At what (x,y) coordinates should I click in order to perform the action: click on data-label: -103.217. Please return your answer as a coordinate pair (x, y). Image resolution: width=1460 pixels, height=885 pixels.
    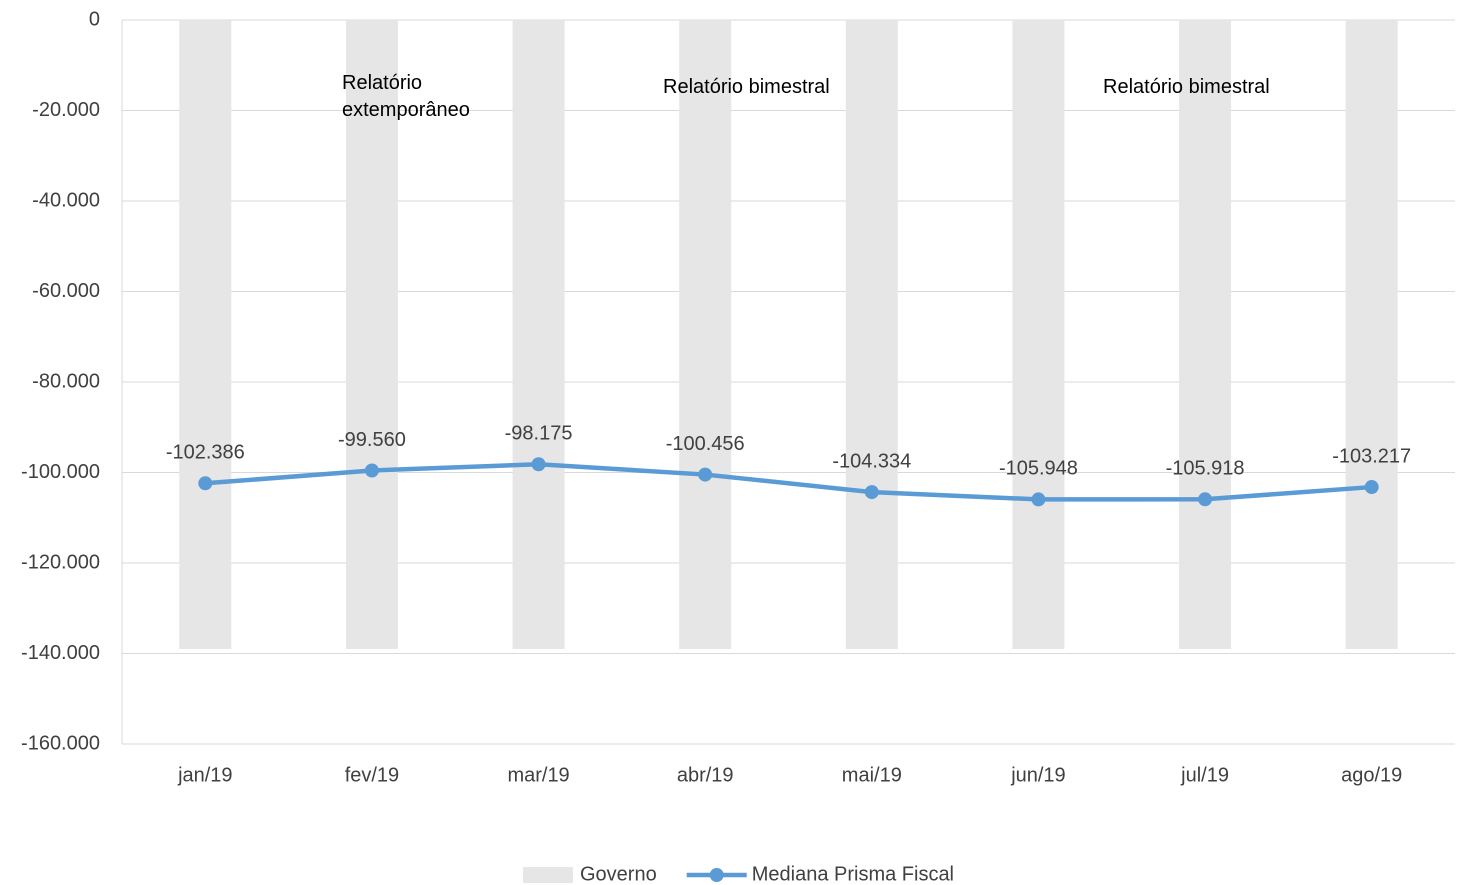
    Looking at the image, I should click on (1371, 456).